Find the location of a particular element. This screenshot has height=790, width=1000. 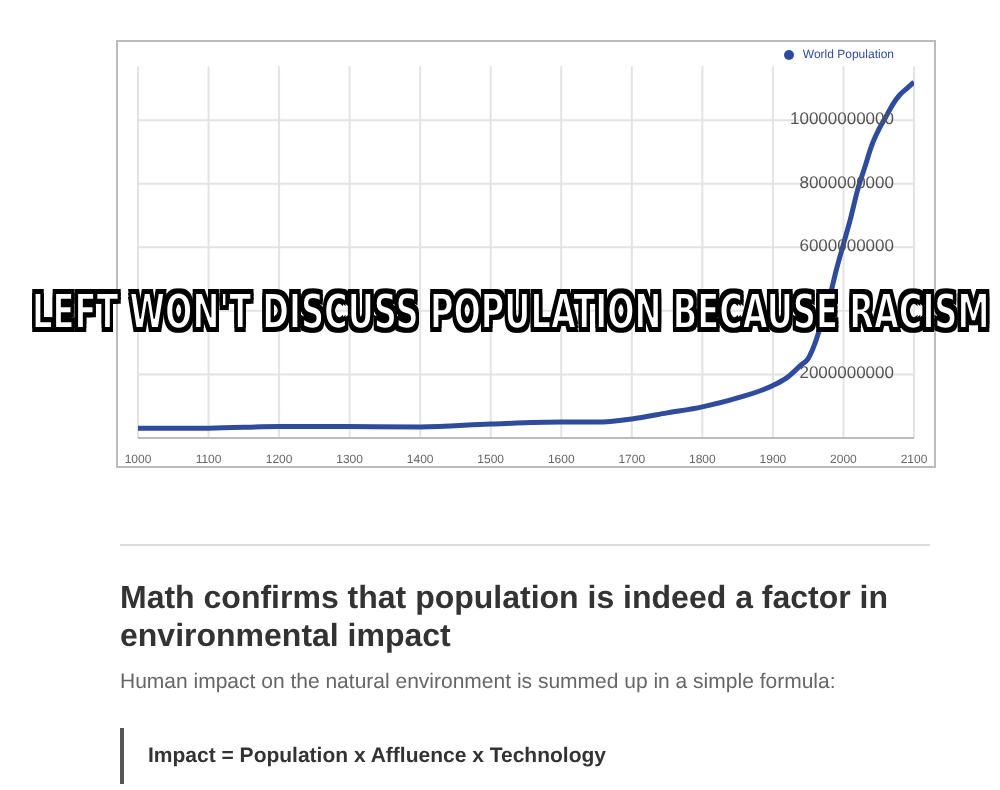

text: Math confirms that population is indeed a factor in environmental impact is located at coordinates (505, 618).